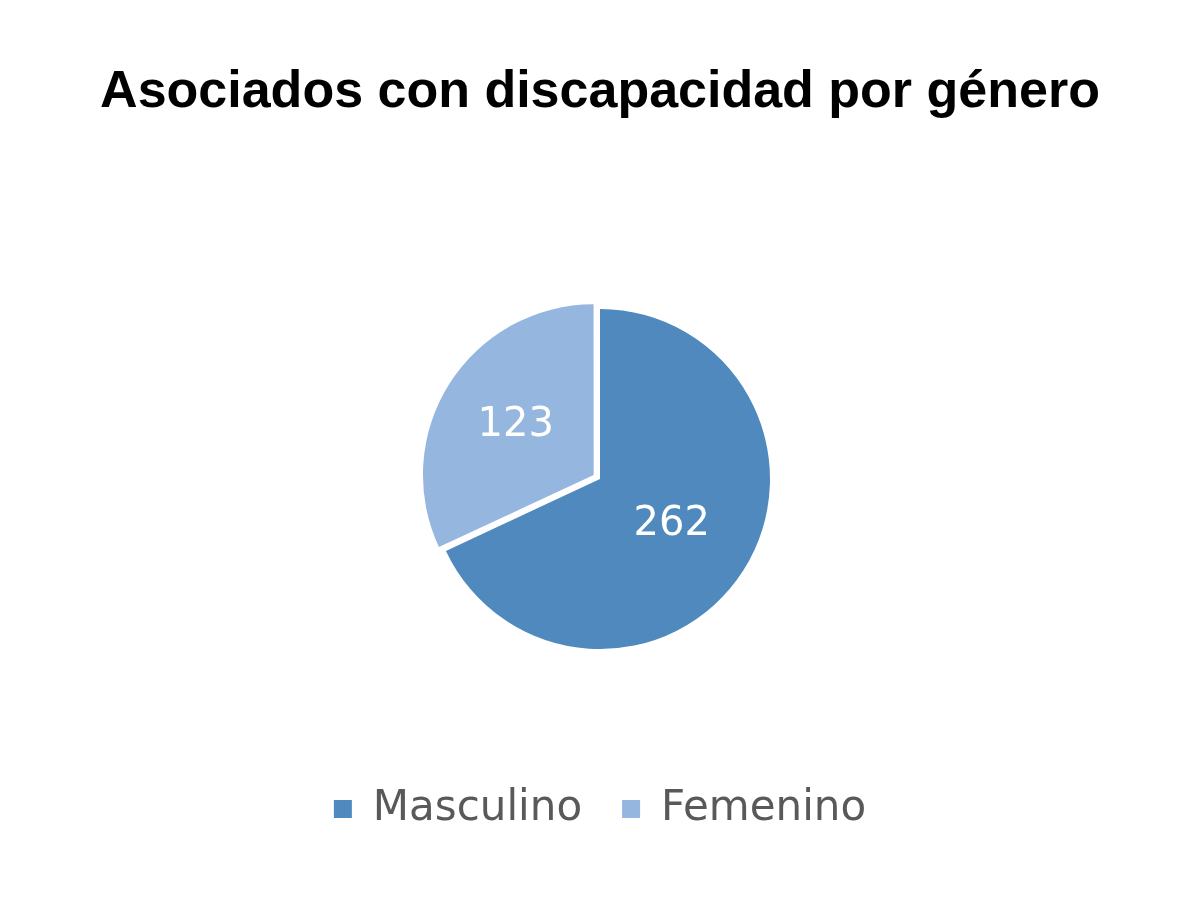 Image resolution: width=1200 pixels, height=900 pixels. I want to click on legend-label: Femenino, so click(764, 805).